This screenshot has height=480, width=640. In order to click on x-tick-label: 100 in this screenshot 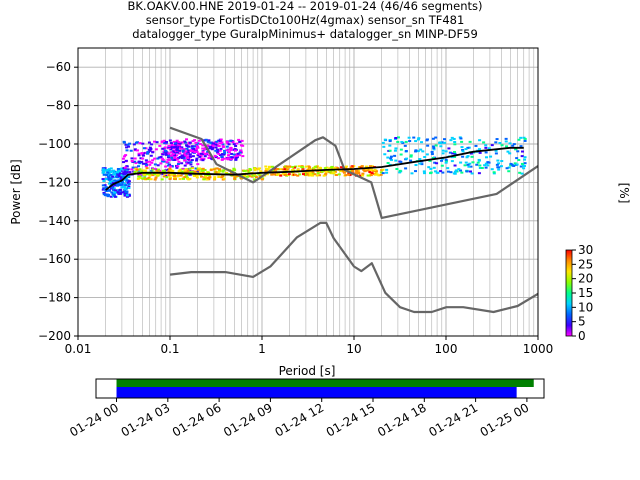, I will do `click(446, 349)`.